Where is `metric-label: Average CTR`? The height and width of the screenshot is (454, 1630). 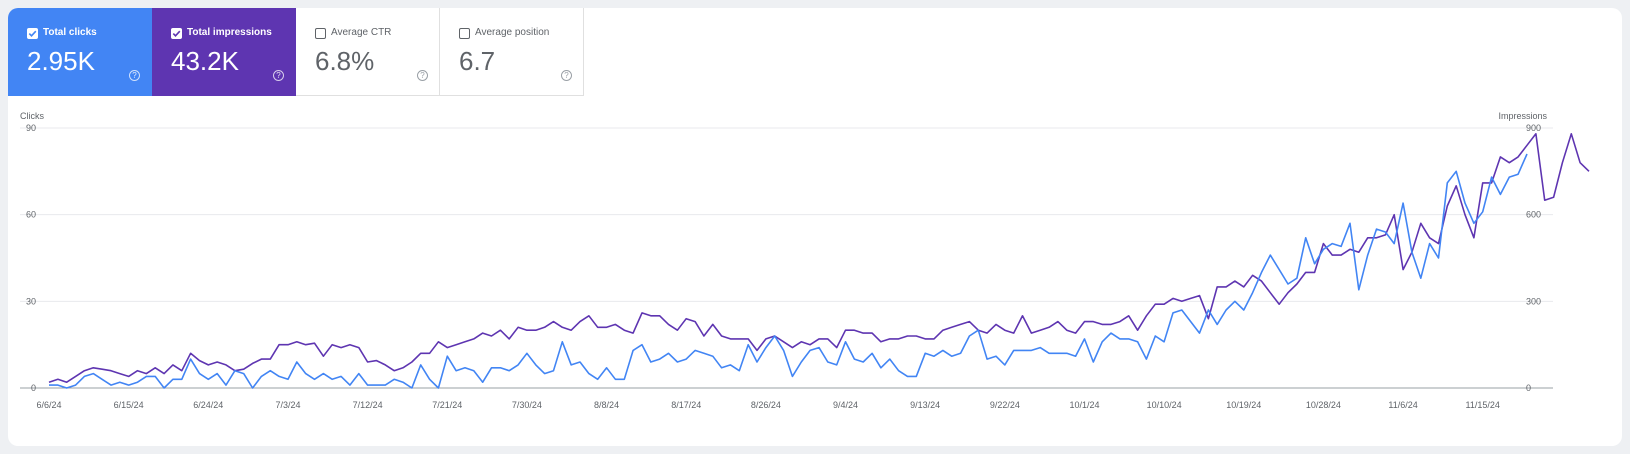
metric-label: Average CTR is located at coordinates (361, 32).